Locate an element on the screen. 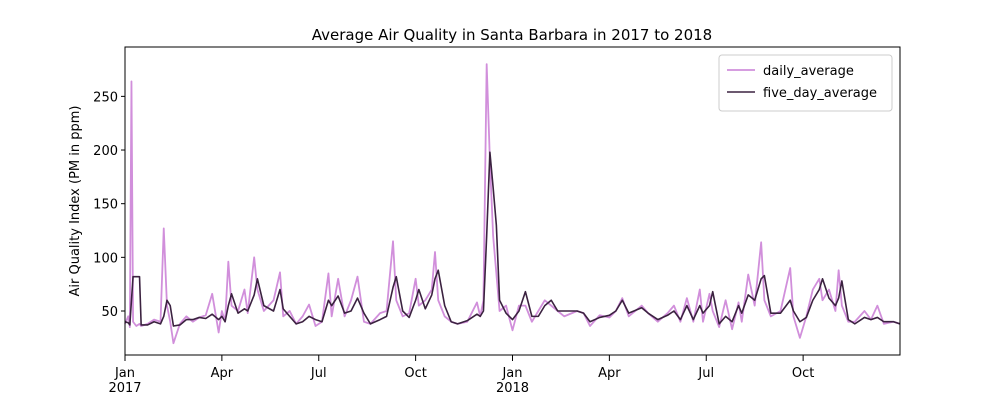 This screenshot has height=404, width=1000. legend-box is located at coordinates (805, 83).